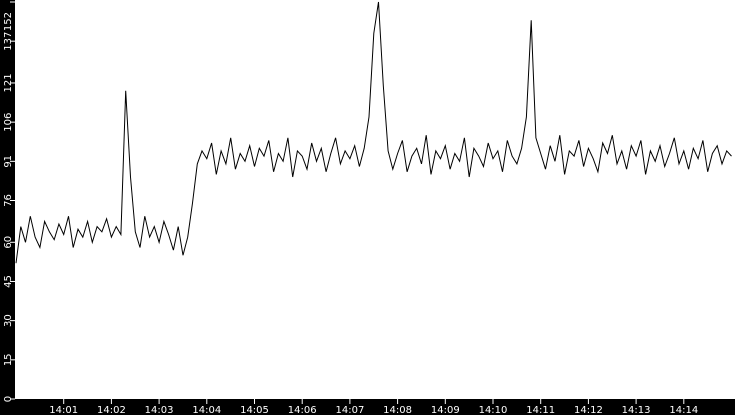  Describe the element at coordinates (8, 161) in the screenshot. I see `y-tick-label: 91` at that location.